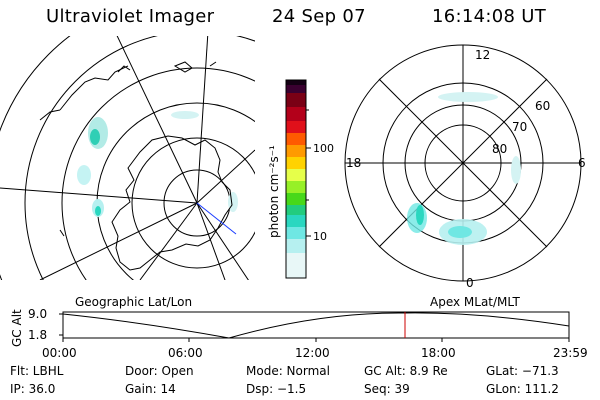  Describe the element at coordinates (519, 127) in the screenshot. I see `polar-lat-70: 70` at that location.